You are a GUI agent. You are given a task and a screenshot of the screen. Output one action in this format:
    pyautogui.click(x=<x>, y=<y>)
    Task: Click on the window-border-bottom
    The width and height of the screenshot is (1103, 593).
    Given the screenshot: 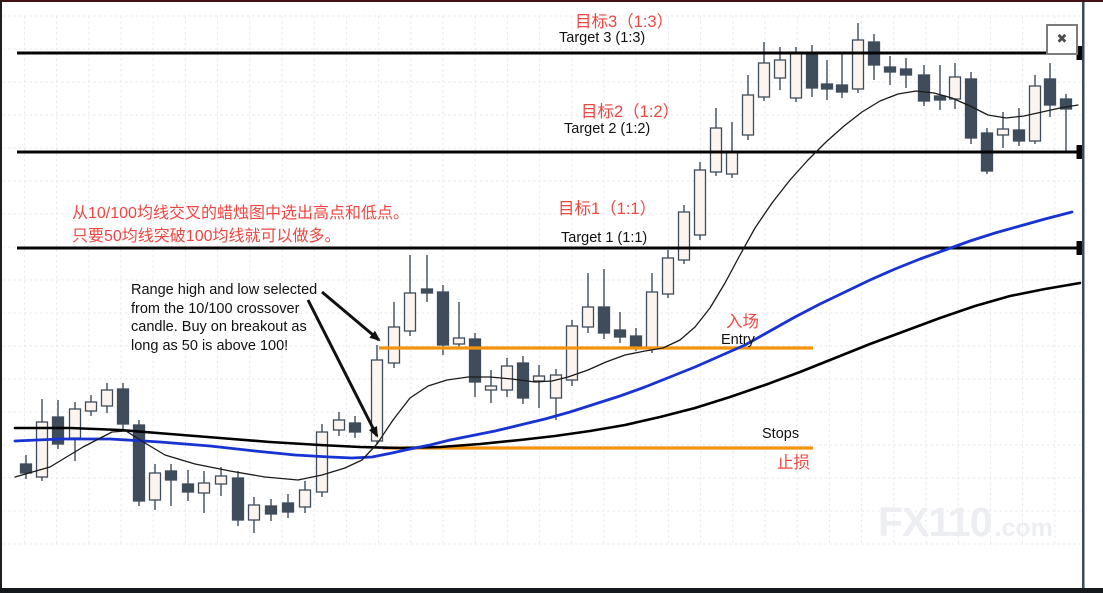 What is the action you would take?
    pyautogui.click(x=551, y=590)
    